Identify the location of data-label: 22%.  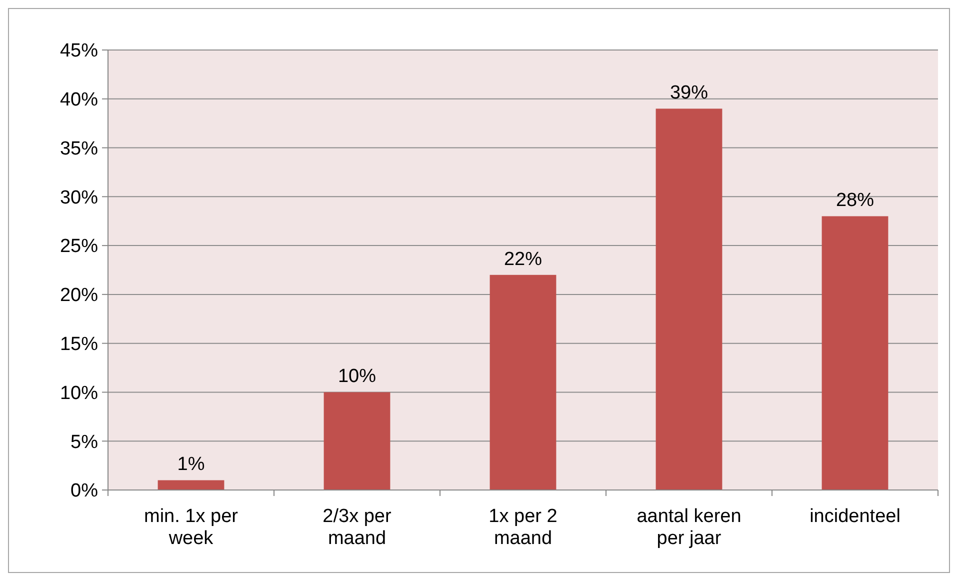
(523, 259).